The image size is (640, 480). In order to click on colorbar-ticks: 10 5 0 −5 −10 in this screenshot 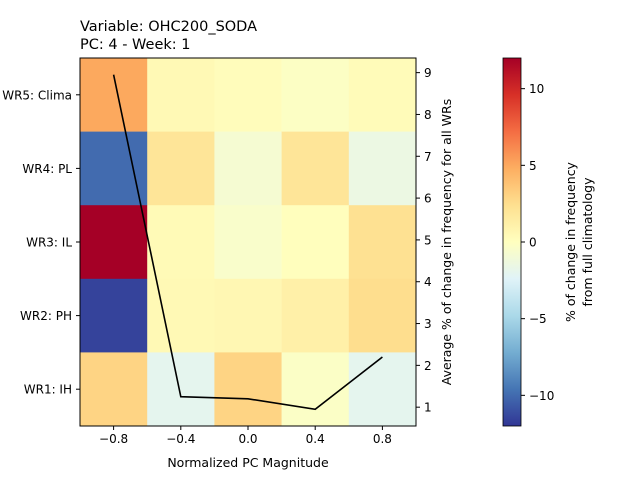, I will do `click(537, 242)`.